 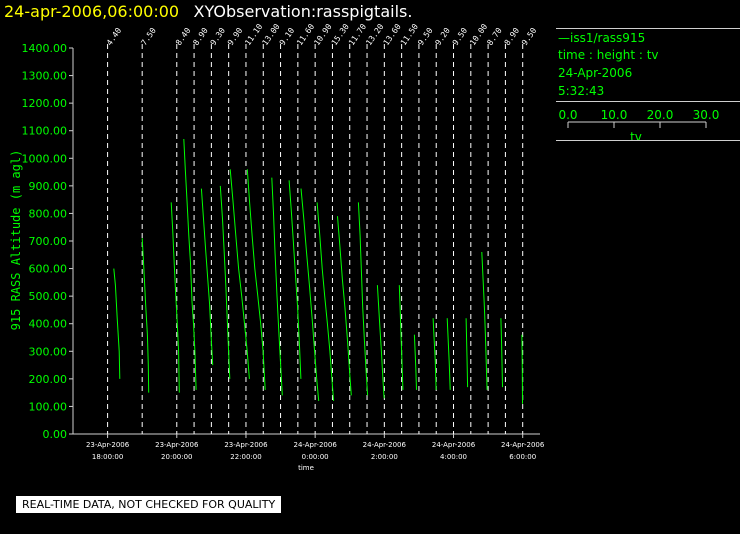 What do you see at coordinates (48, 296) in the screenshot?
I see `y-tick-label: 500.00` at bounding box center [48, 296].